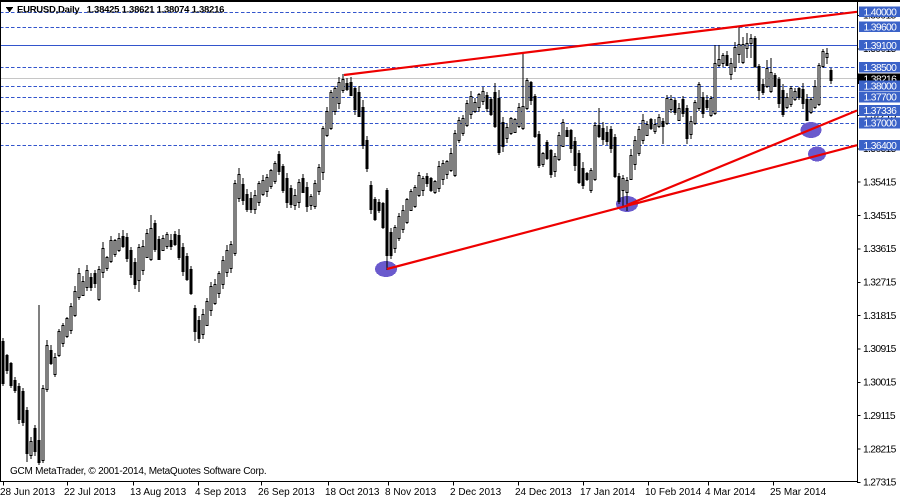 The height and width of the screenshot is (500, 900). Describe the element at coordinates (411, 492) in the screenshot. I see `svg-text: 8 Nov 2013` at that location.